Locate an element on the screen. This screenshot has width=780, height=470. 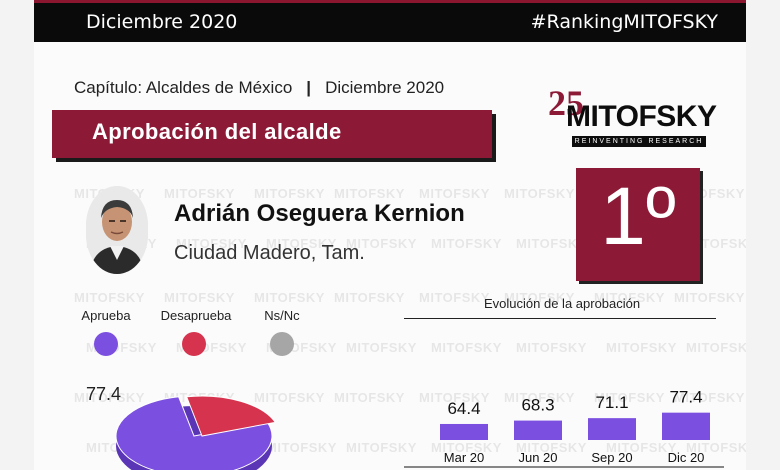
evolution-chart-title: Evolución de la aprobación is located at coordinates (562, 303).